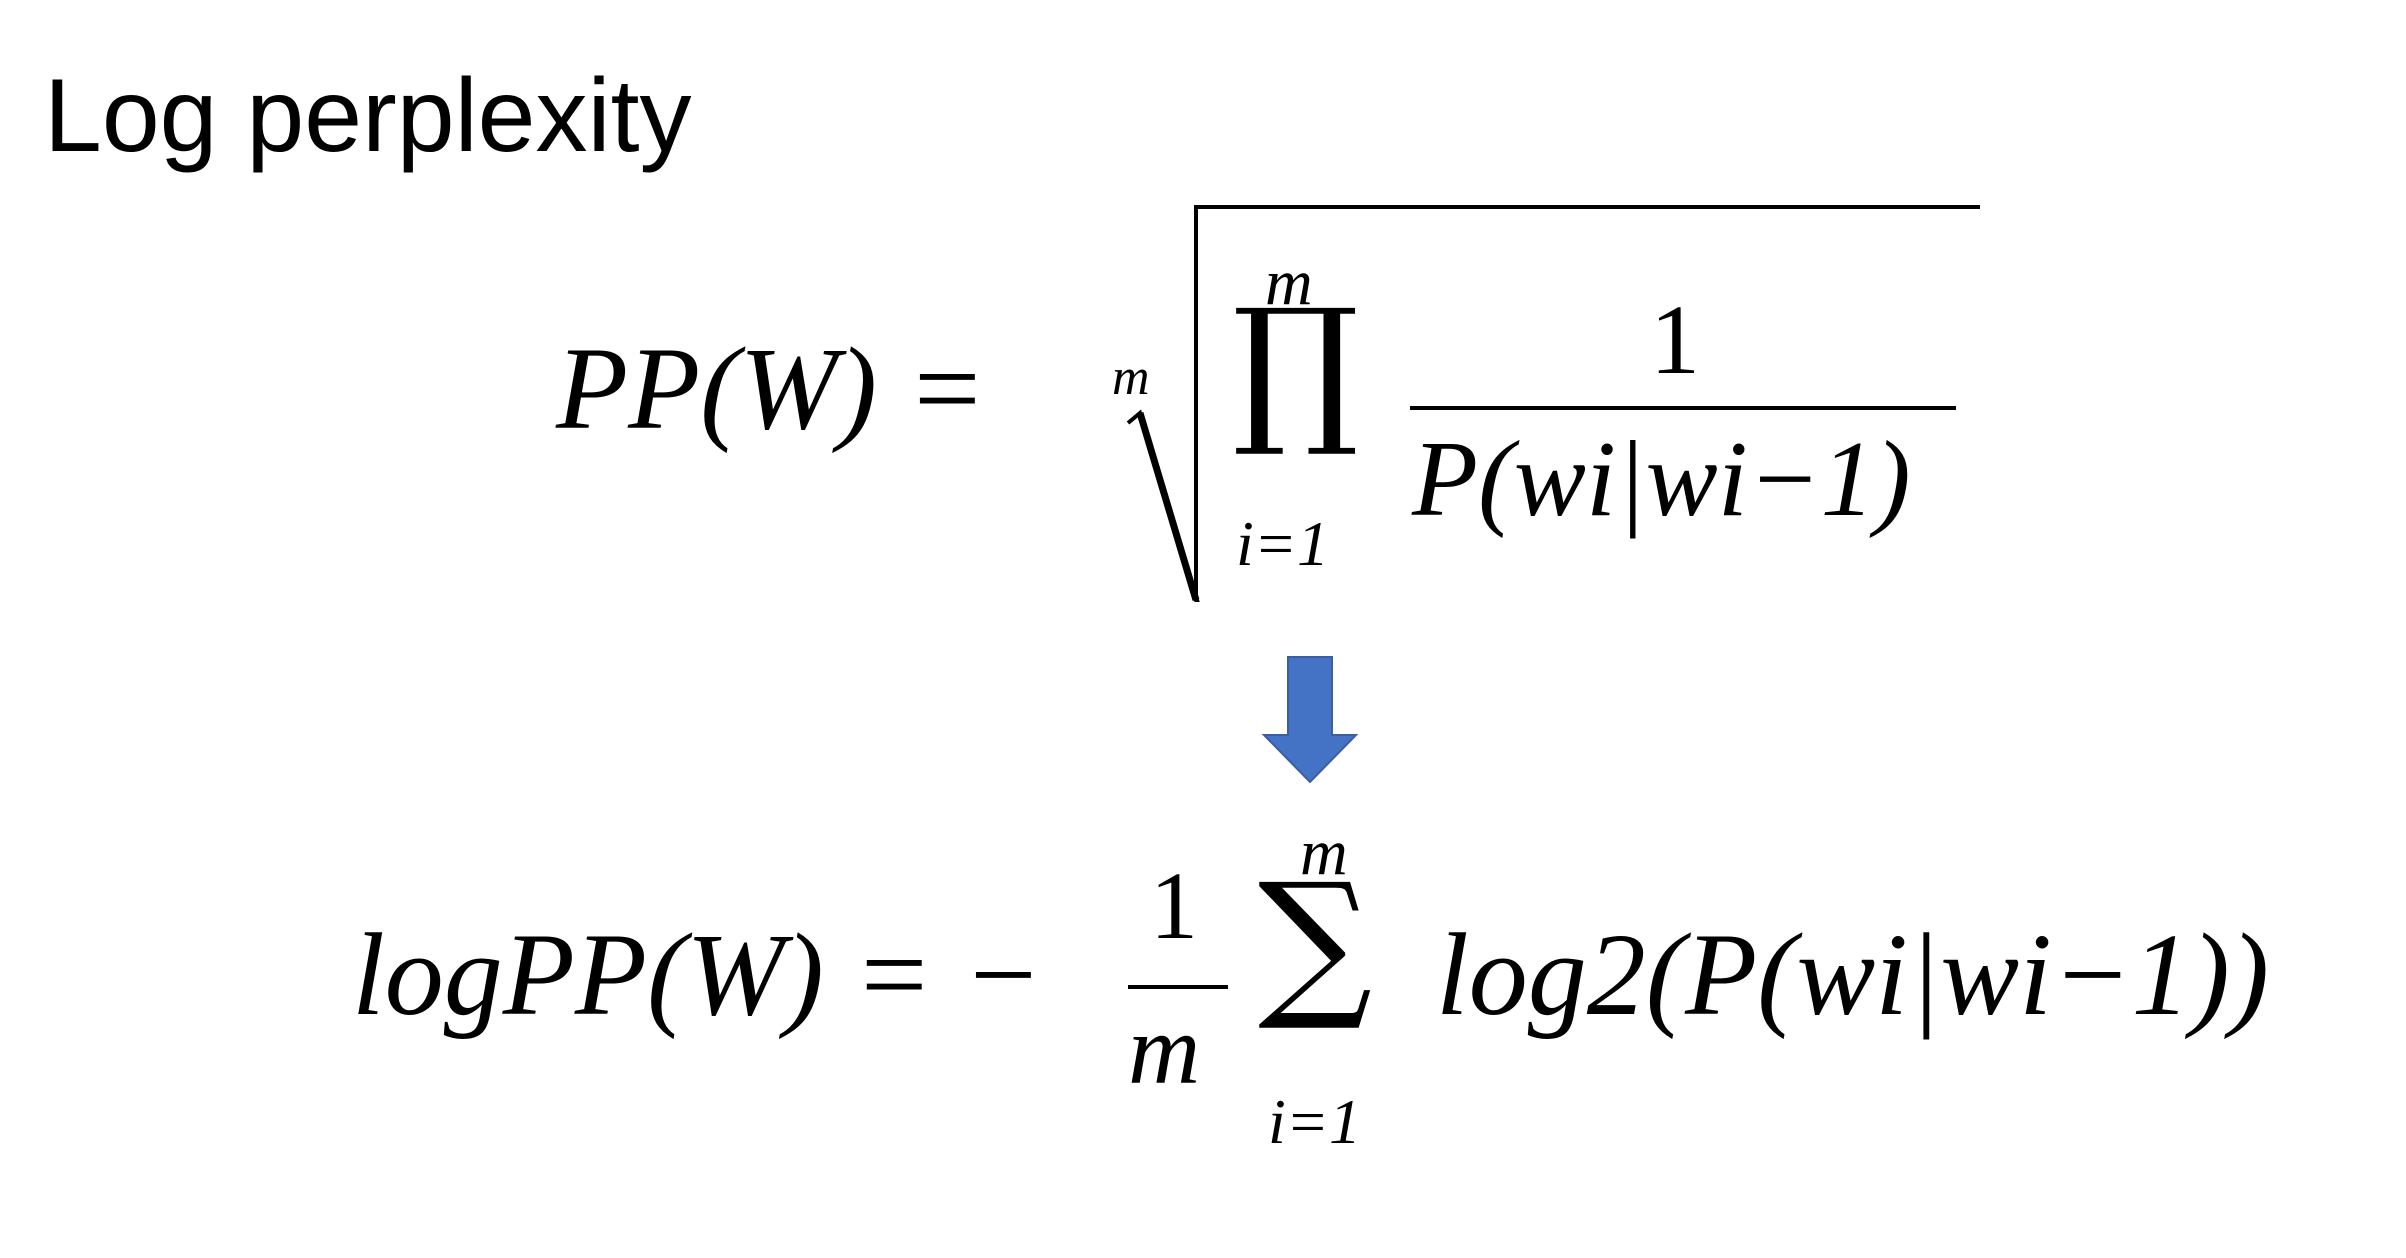 This screenshot has width=2406, height=1258. What do you see at coordinates (1296, 367) in the screenshot?
I see `product-symbol: ∏` at bounding box center [1296, 367].